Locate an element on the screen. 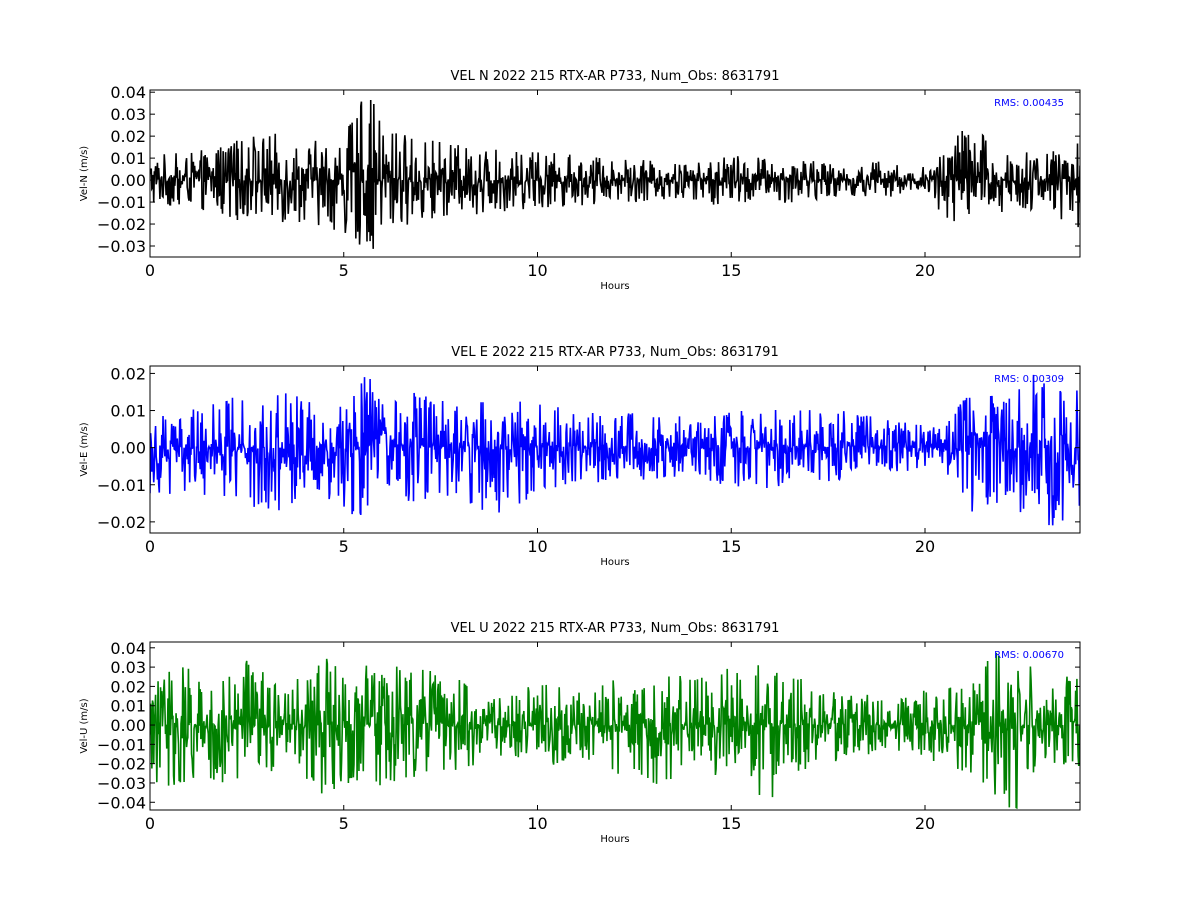  vel-n-ytick-label: 0.02 is located at coordinates (128, 136).